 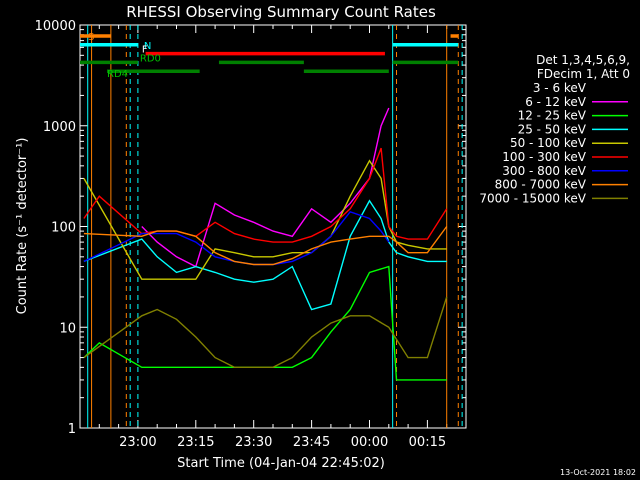 I want to click on x-tick-label: 23:15, so click(x=195, y=442).